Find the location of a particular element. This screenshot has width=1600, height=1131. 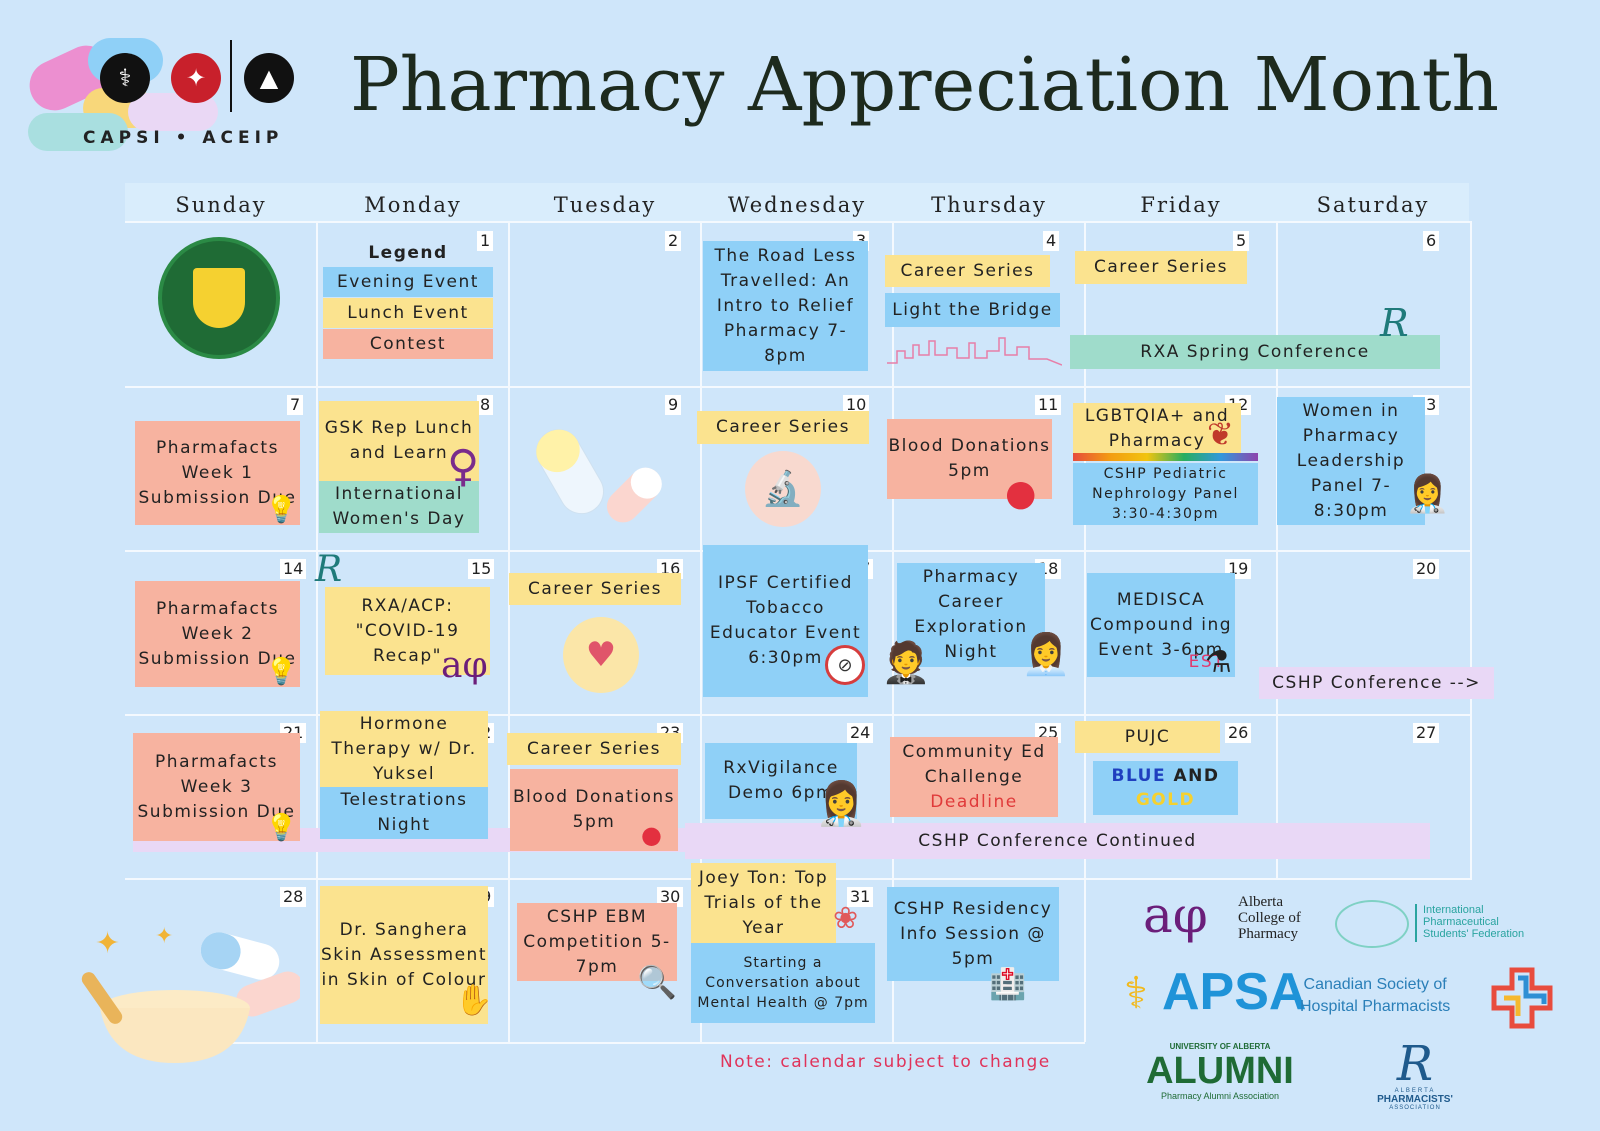

gold-word: GOLD is located at coordinates (1165, 800).